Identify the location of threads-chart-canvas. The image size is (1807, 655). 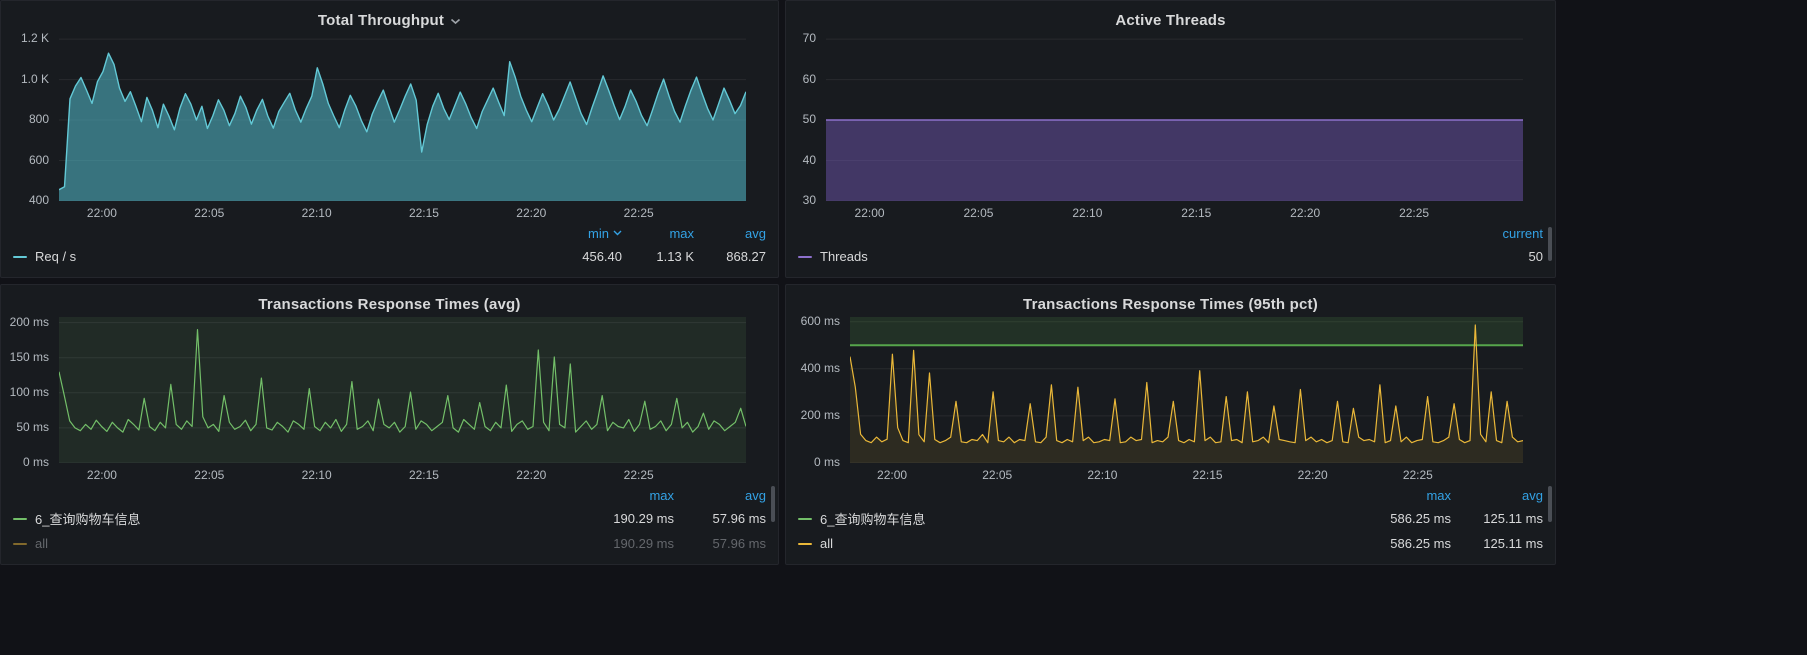
(1174, 119).